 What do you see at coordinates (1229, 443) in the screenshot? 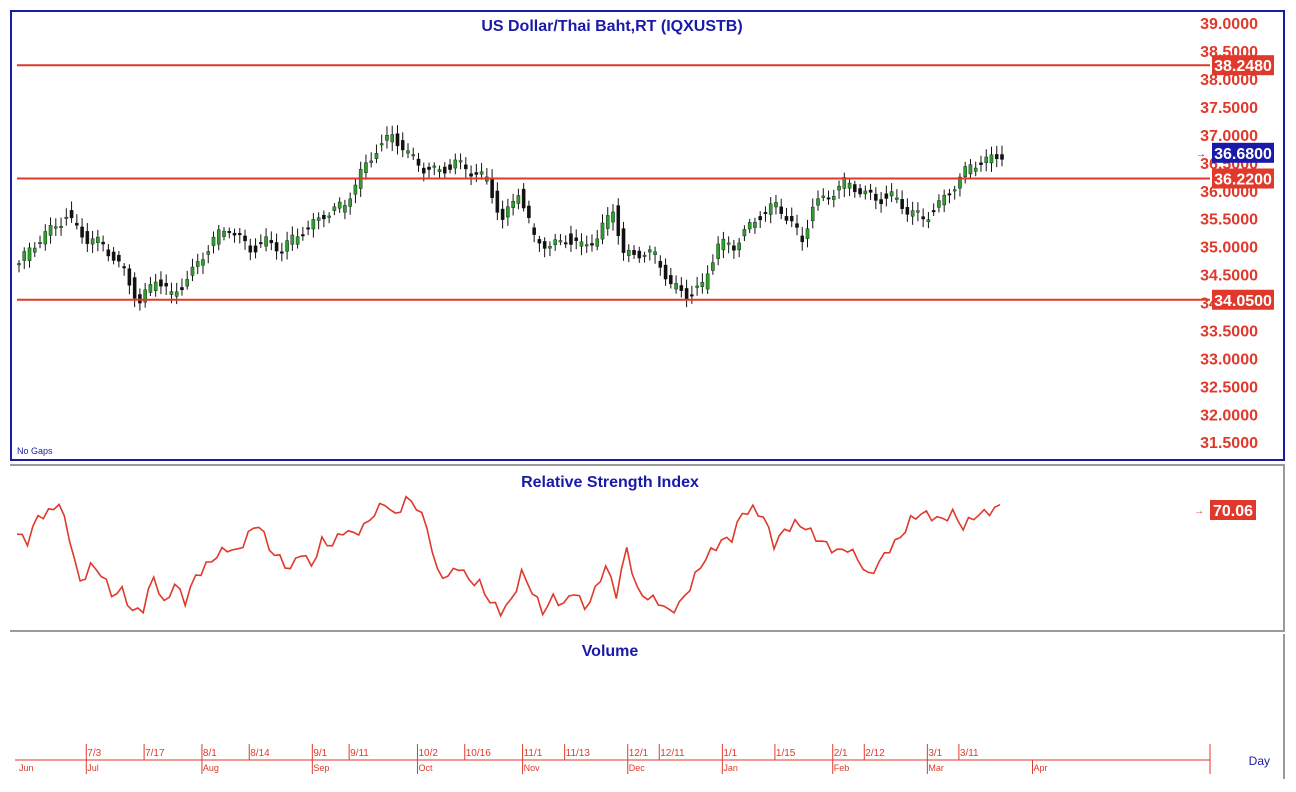
I see `y-tick-label: 31.5000` at bounding box center [1229, 443].